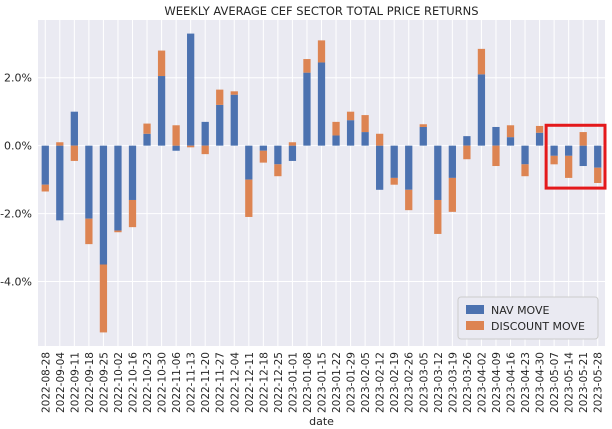  Describe the element at coordinates (293, 382) in the screenshot. I see `x-tick-label: 2023-01-01` at that location.